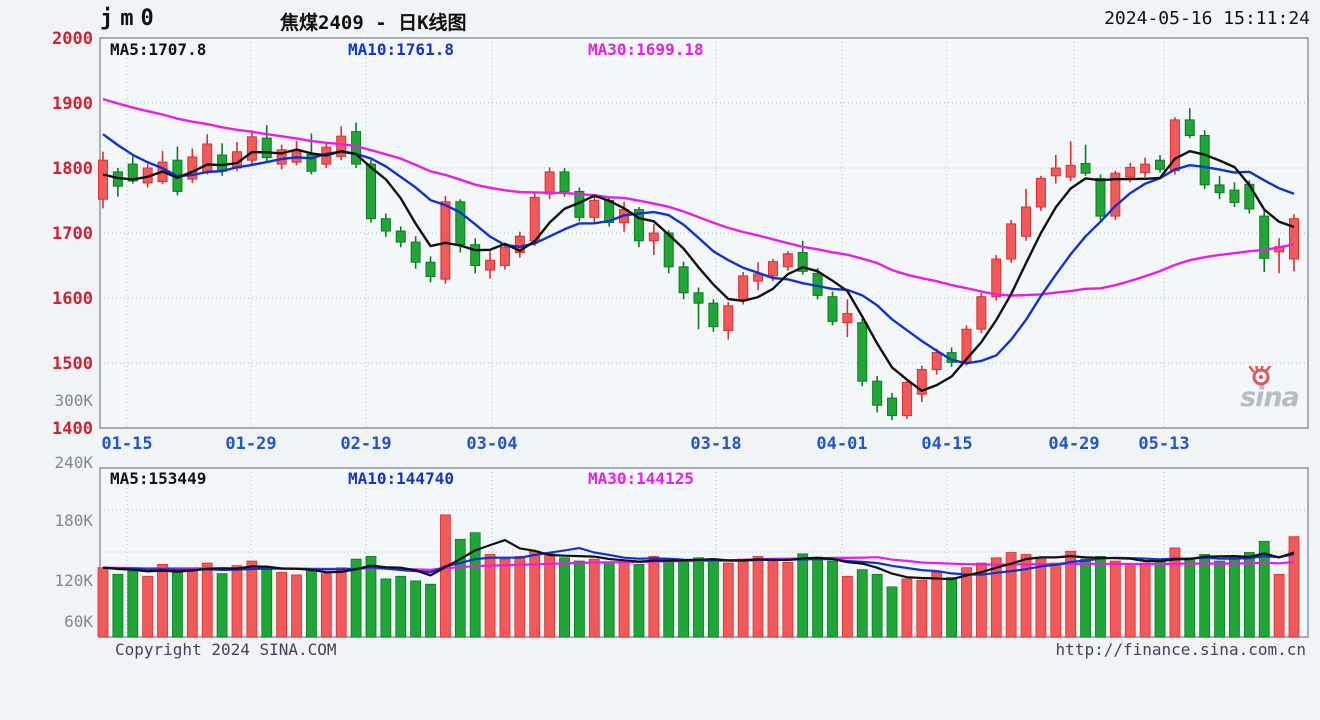 The width and height of the screenshot is (1320, 720). Describe the element at coordinates (401, 49) in the screenshot. I see `price-ma10-label: MA10:1761.8` at that location.